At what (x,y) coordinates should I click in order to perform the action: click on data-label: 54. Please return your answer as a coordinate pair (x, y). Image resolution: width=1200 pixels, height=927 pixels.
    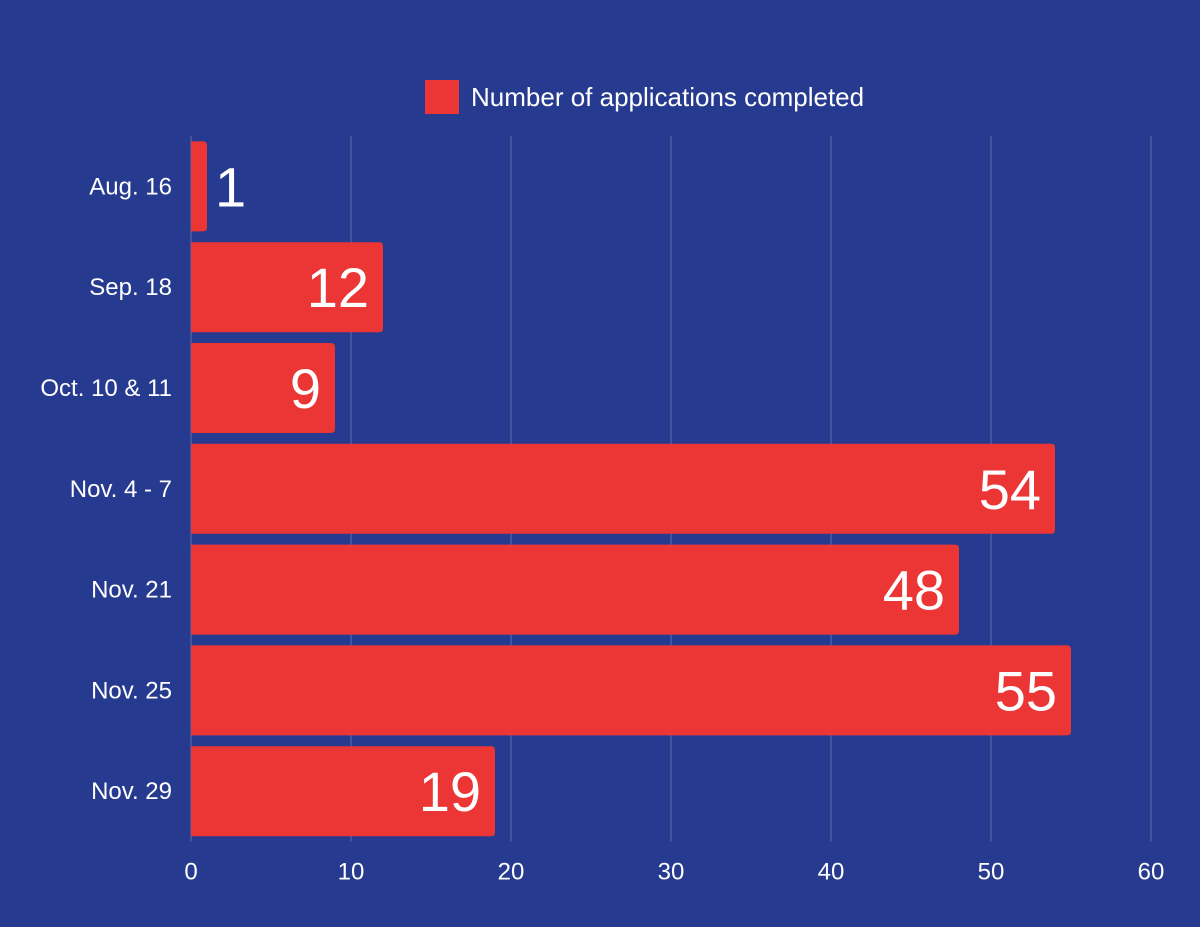
    Looking at the image, I should click on (1010, 489).